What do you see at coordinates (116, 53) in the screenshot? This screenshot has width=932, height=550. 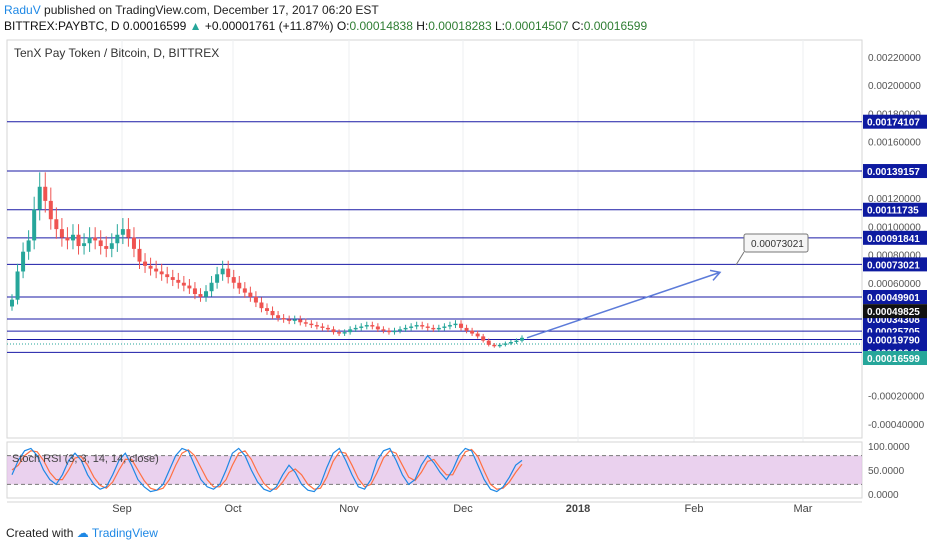 I see `chart-title: TenX Pay Token / Bitcoin, D, BITTREX` at bounding box center [116, 53].